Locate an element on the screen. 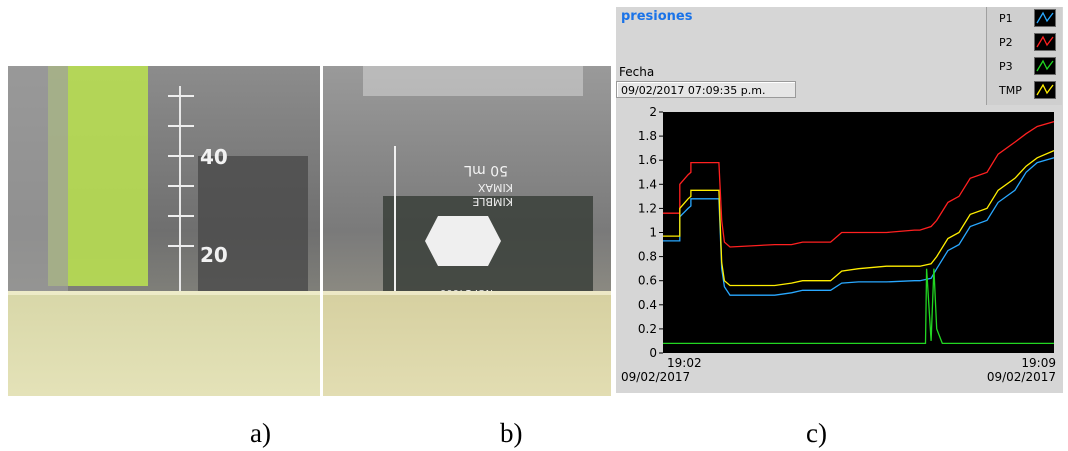  fecha-field: 09/02/2017 07:09:35 p.m. is located at coordinates (706, 89).